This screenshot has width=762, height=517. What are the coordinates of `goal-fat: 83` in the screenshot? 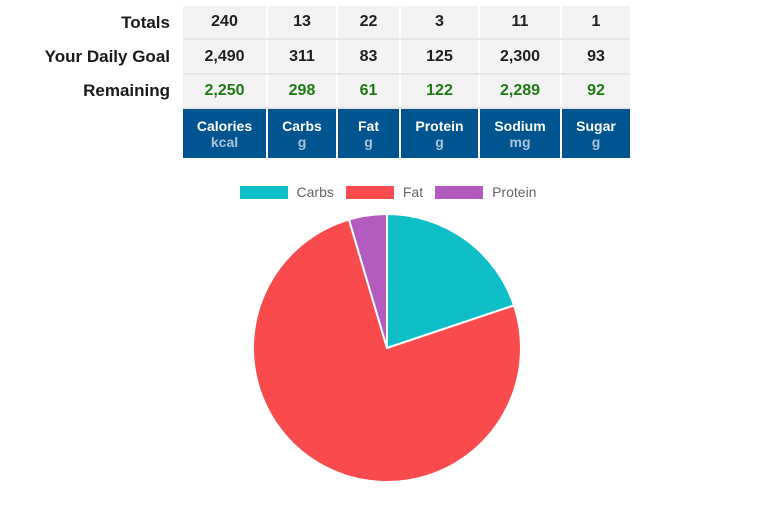 It's located at (369, 57).